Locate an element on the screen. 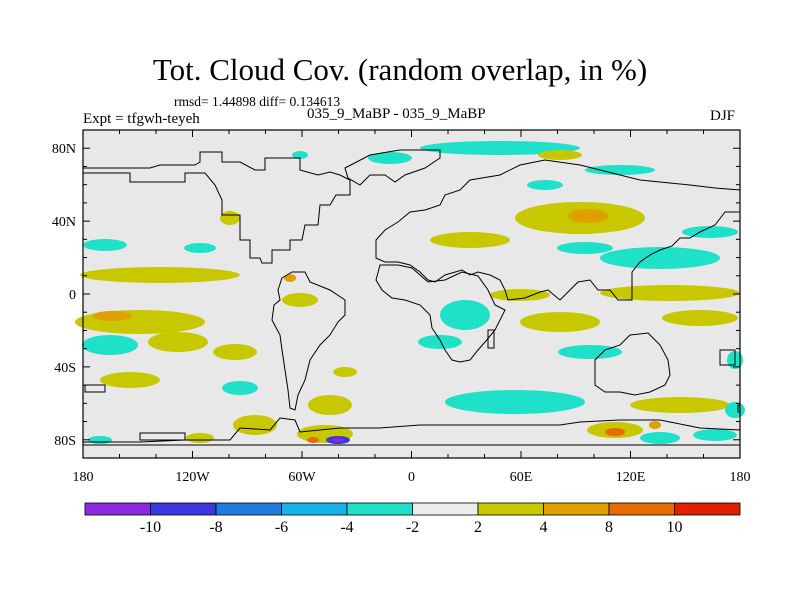 This screenshot has width=800, height=600. colorbar-label: 10 is located at coordinates (675, 527).